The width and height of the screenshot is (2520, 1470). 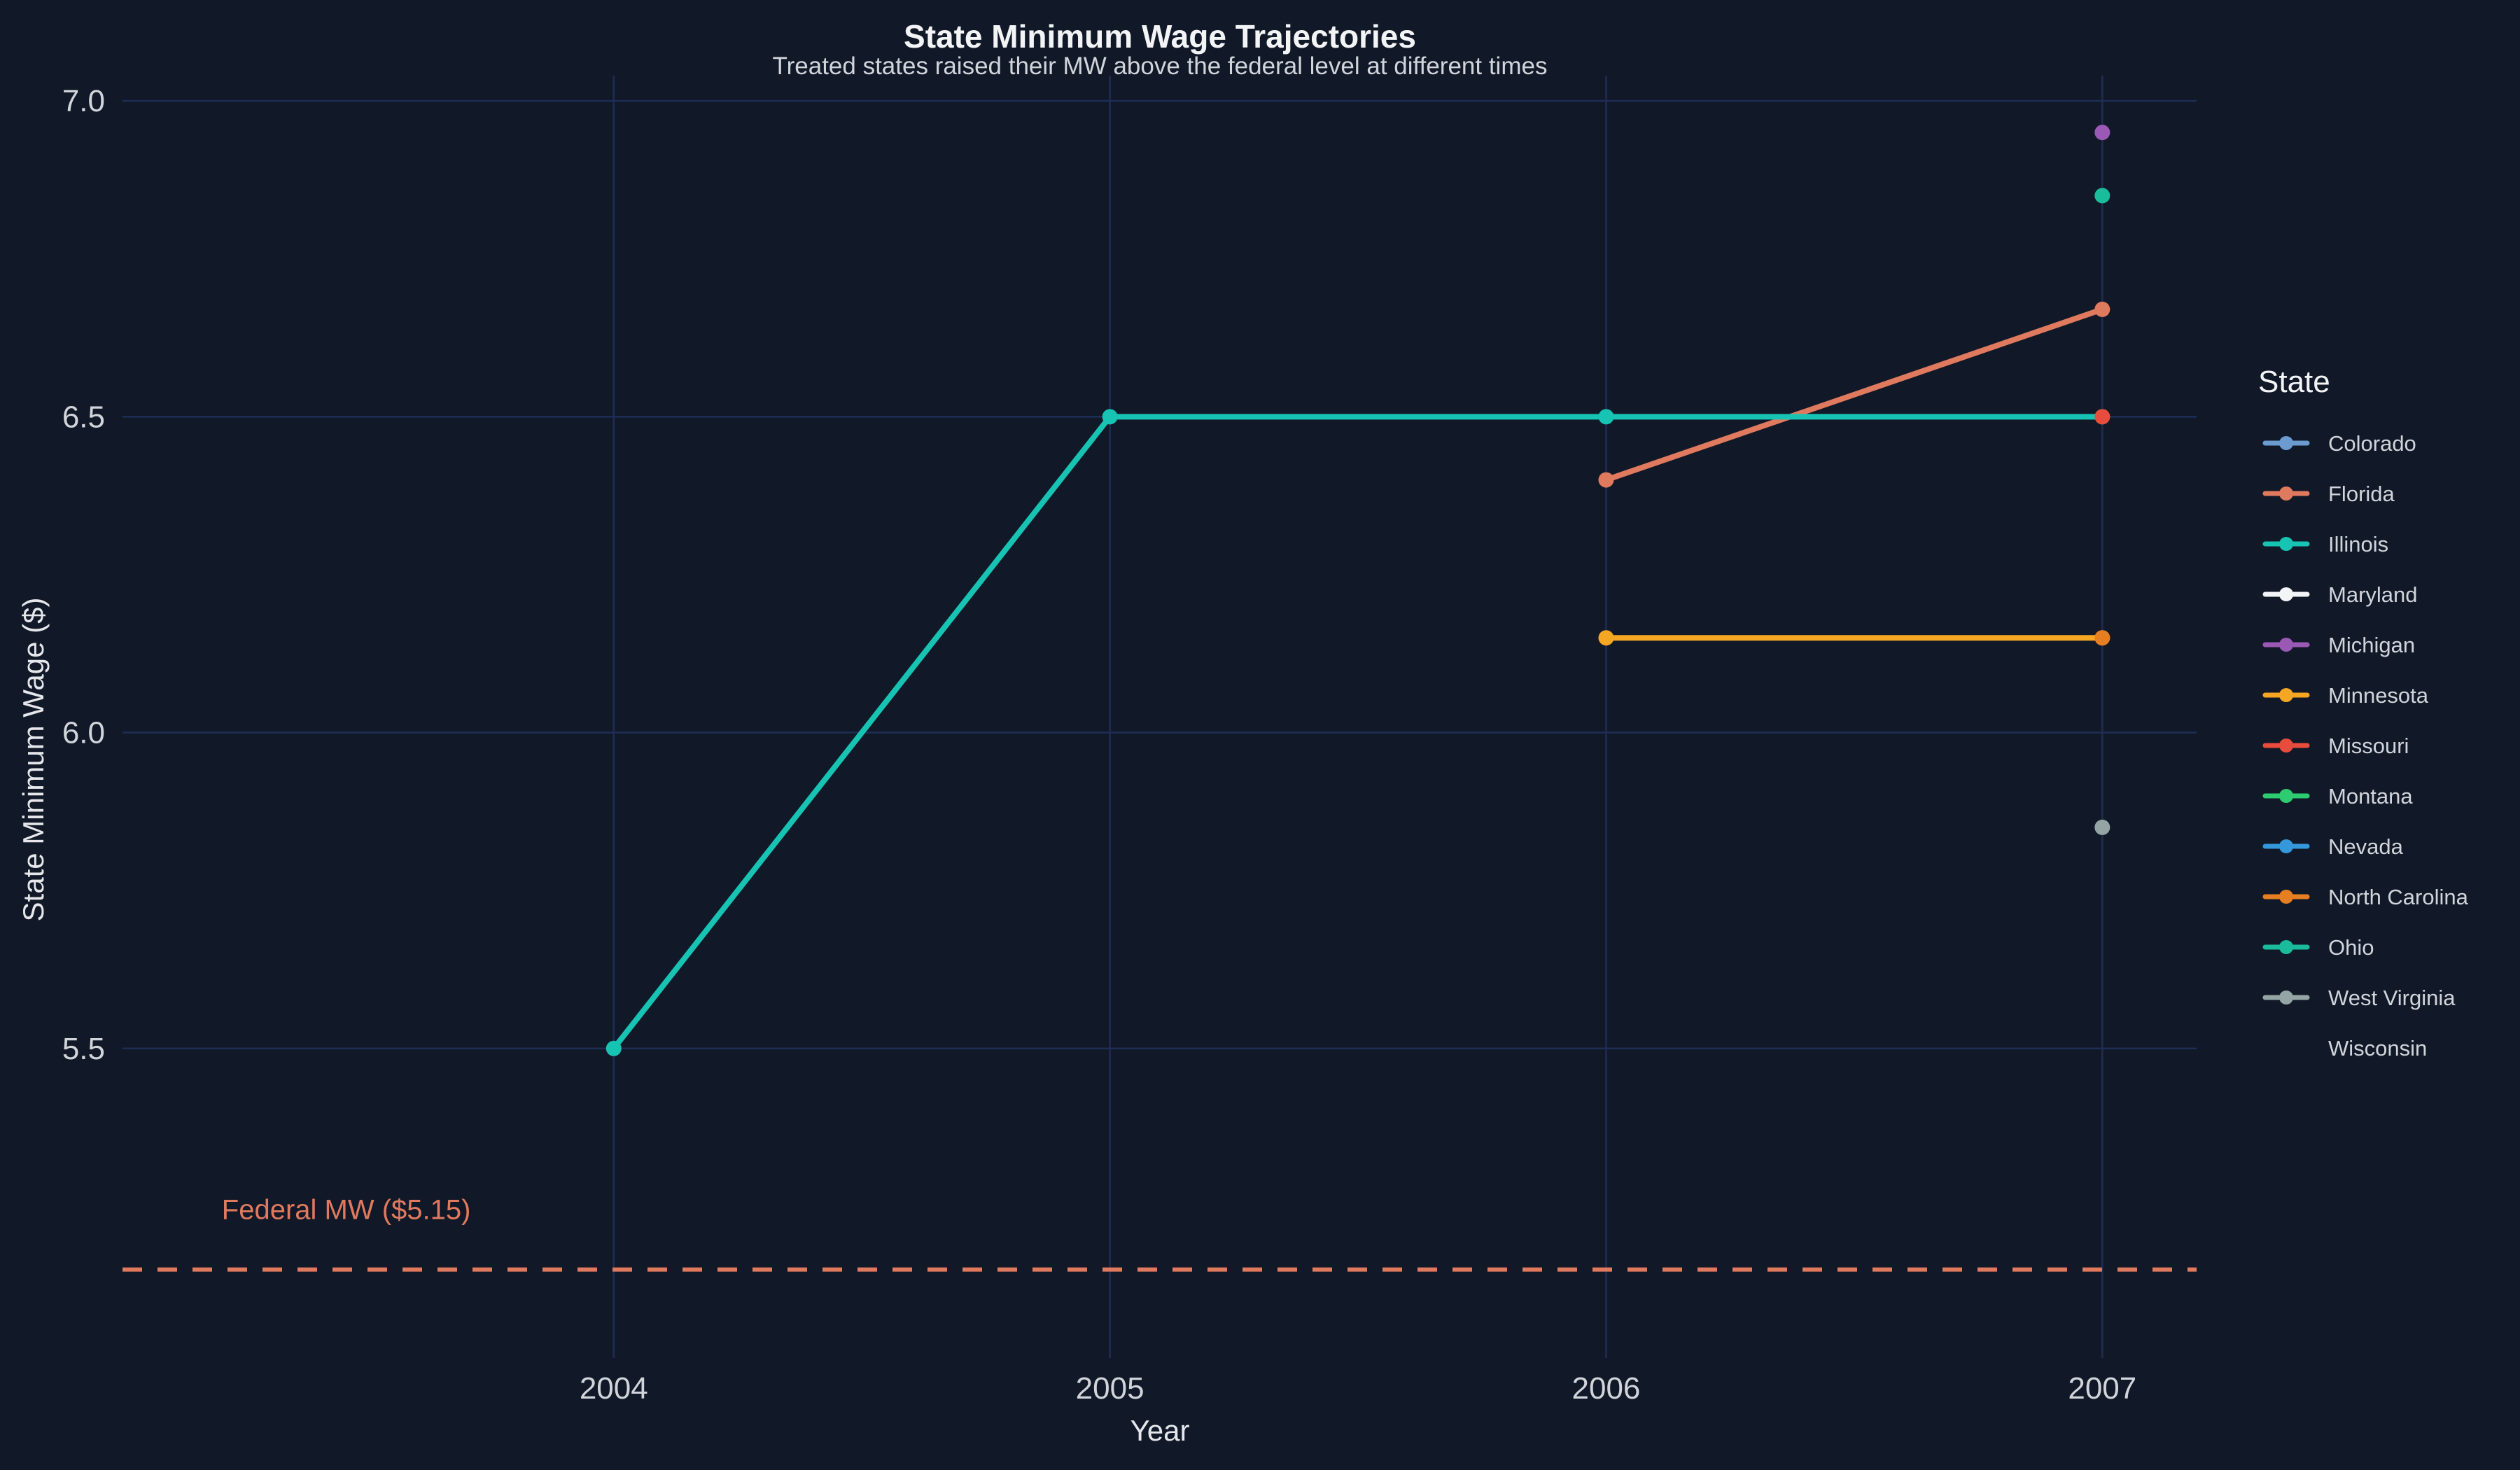 I want to click on legend-label-michigan: Michigan, so click(x=2371, y=645).